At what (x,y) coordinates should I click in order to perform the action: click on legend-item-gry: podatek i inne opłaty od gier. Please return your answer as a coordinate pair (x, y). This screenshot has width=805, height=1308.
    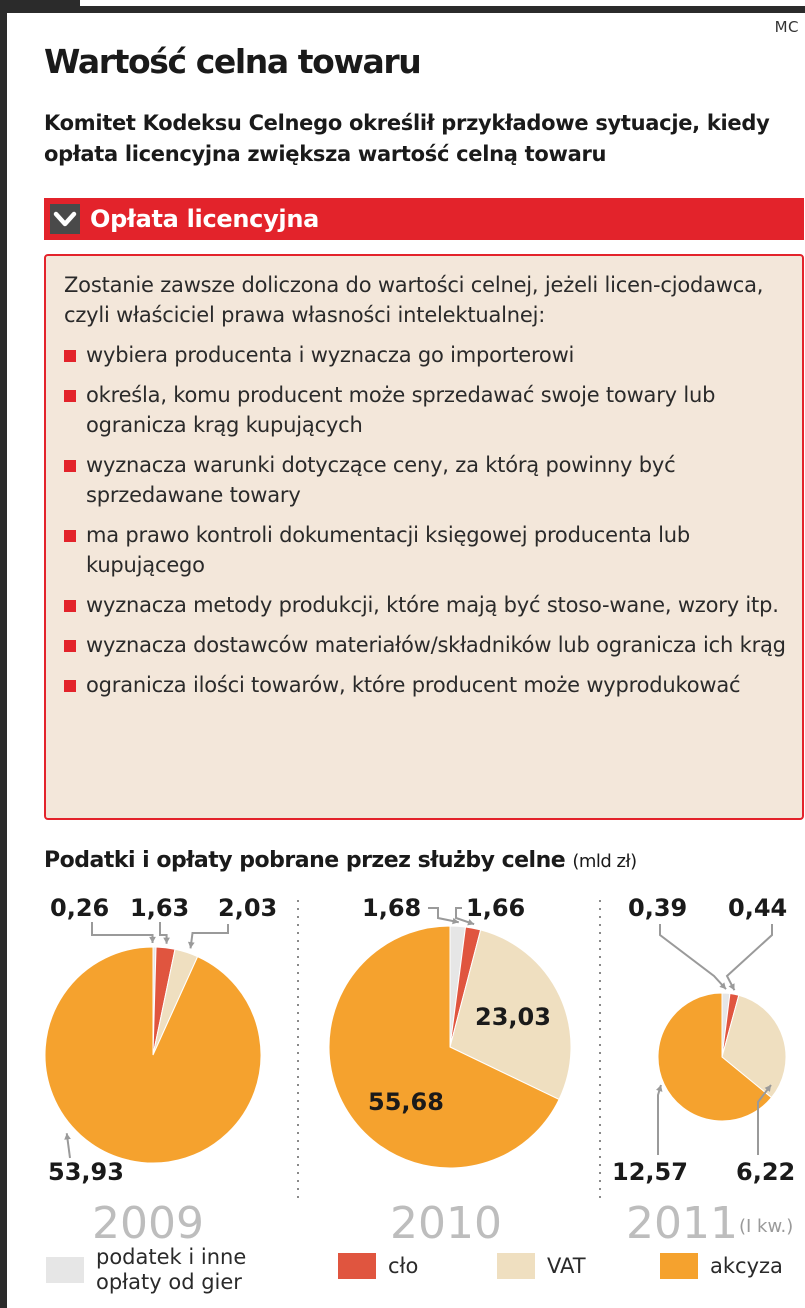
    Looking at the image, I should click on (166, 1270).